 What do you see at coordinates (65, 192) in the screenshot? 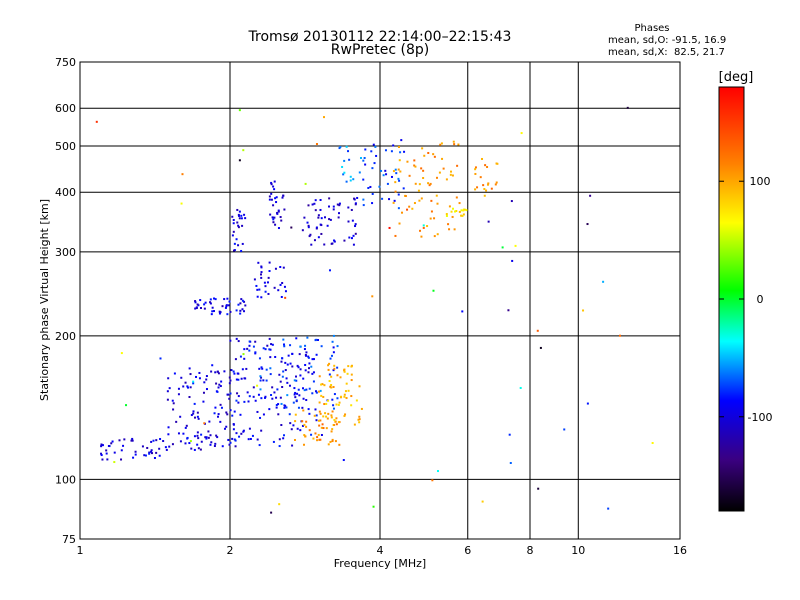
I see `y-tick-label: 400` at bounding box center [65, 192].